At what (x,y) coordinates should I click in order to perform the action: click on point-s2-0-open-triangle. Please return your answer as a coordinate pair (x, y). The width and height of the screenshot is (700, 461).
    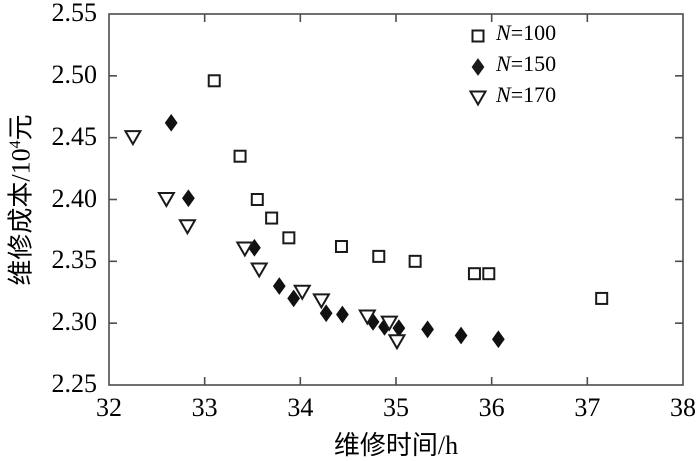
    Looking at the image, I should click on (133, 138).